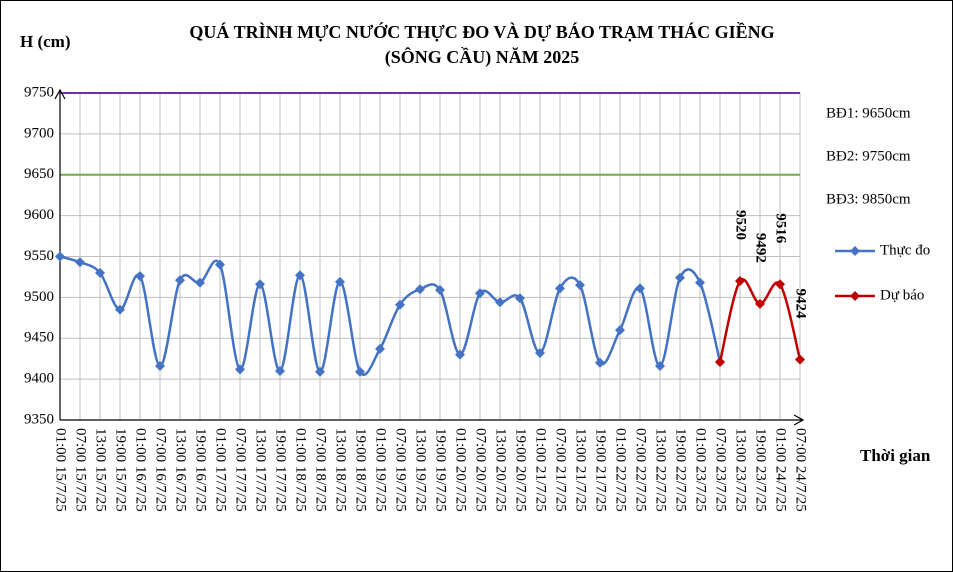  What do you see at coordinates (61, 470) in the screenshot?
I see `x-tick-label: 01:00 15/7/25` at bounding box center [61, 470].